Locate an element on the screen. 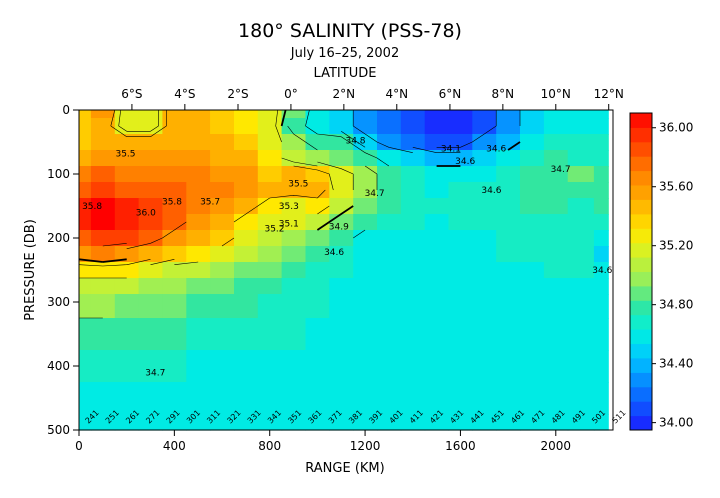  lat-tick-label: 0° is located at coordinates (291, 94).